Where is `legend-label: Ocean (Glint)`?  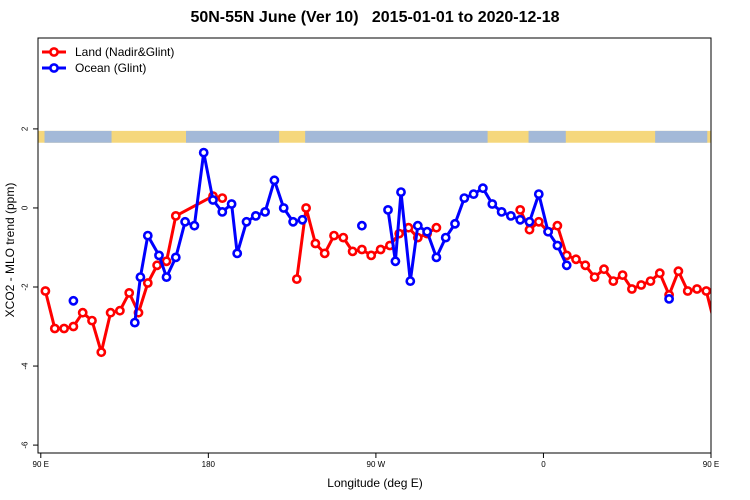 legend-label: Ocean (Glint) is located at coordinates (110, 68).